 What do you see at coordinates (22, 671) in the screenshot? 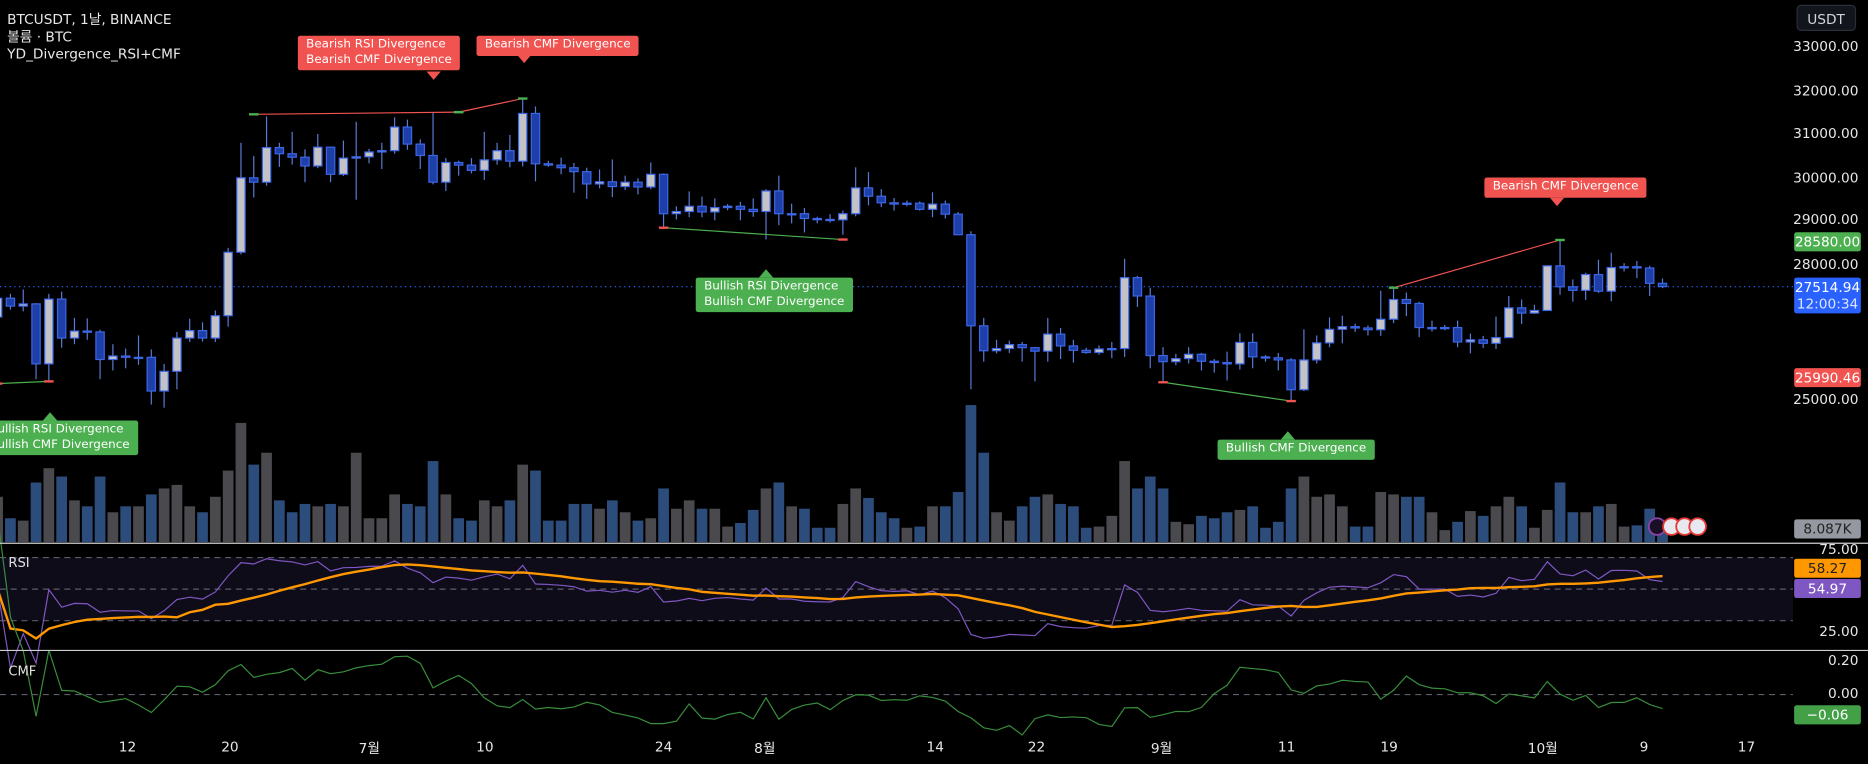
I see `cmf-pane-title: CMF` at bounding box center [22, 671].